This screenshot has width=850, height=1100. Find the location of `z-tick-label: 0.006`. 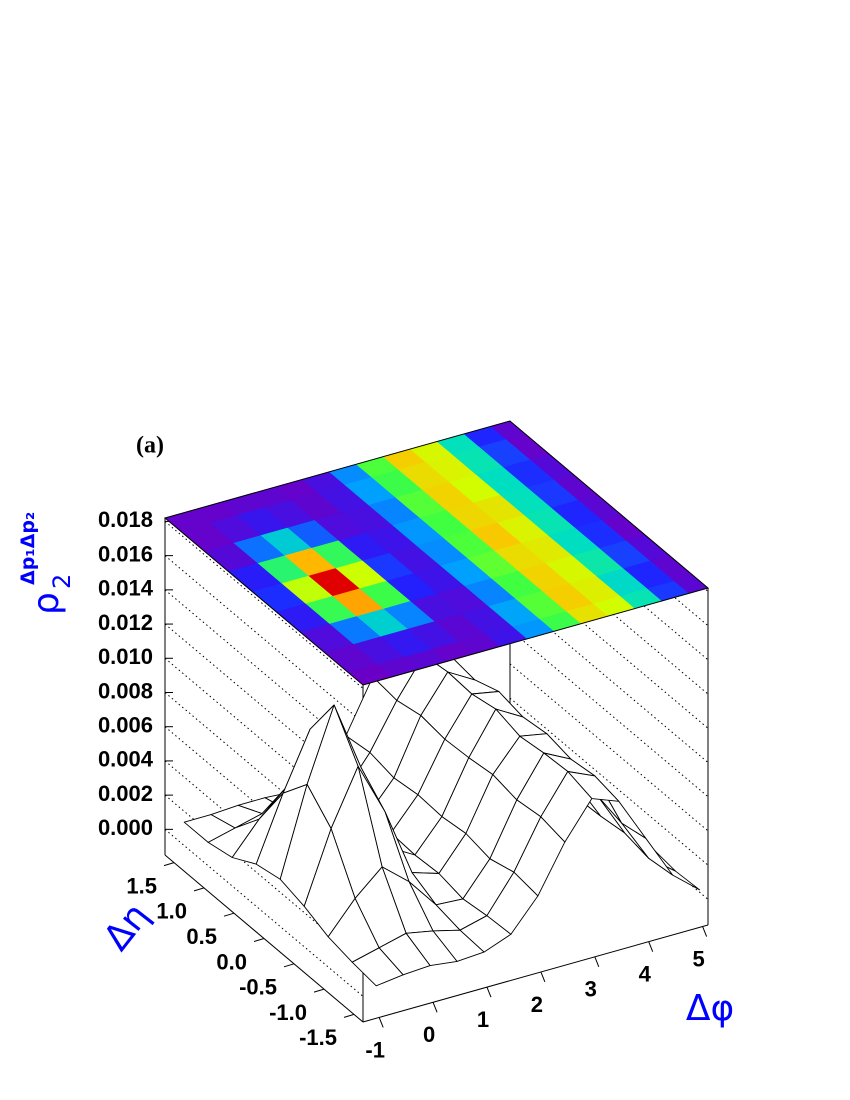

z-tick-label: 0.006 is located at coordinates (125, 725).